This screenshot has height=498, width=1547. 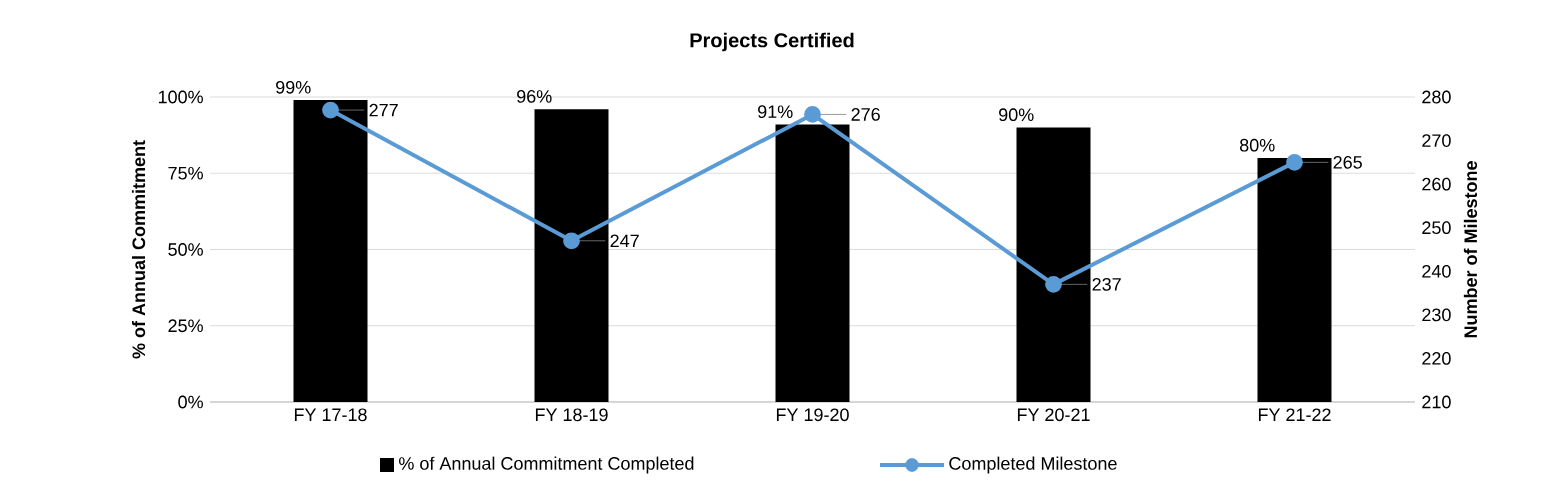 I want to click on y2-tick-label: 230, so click(x=1436, y=315).